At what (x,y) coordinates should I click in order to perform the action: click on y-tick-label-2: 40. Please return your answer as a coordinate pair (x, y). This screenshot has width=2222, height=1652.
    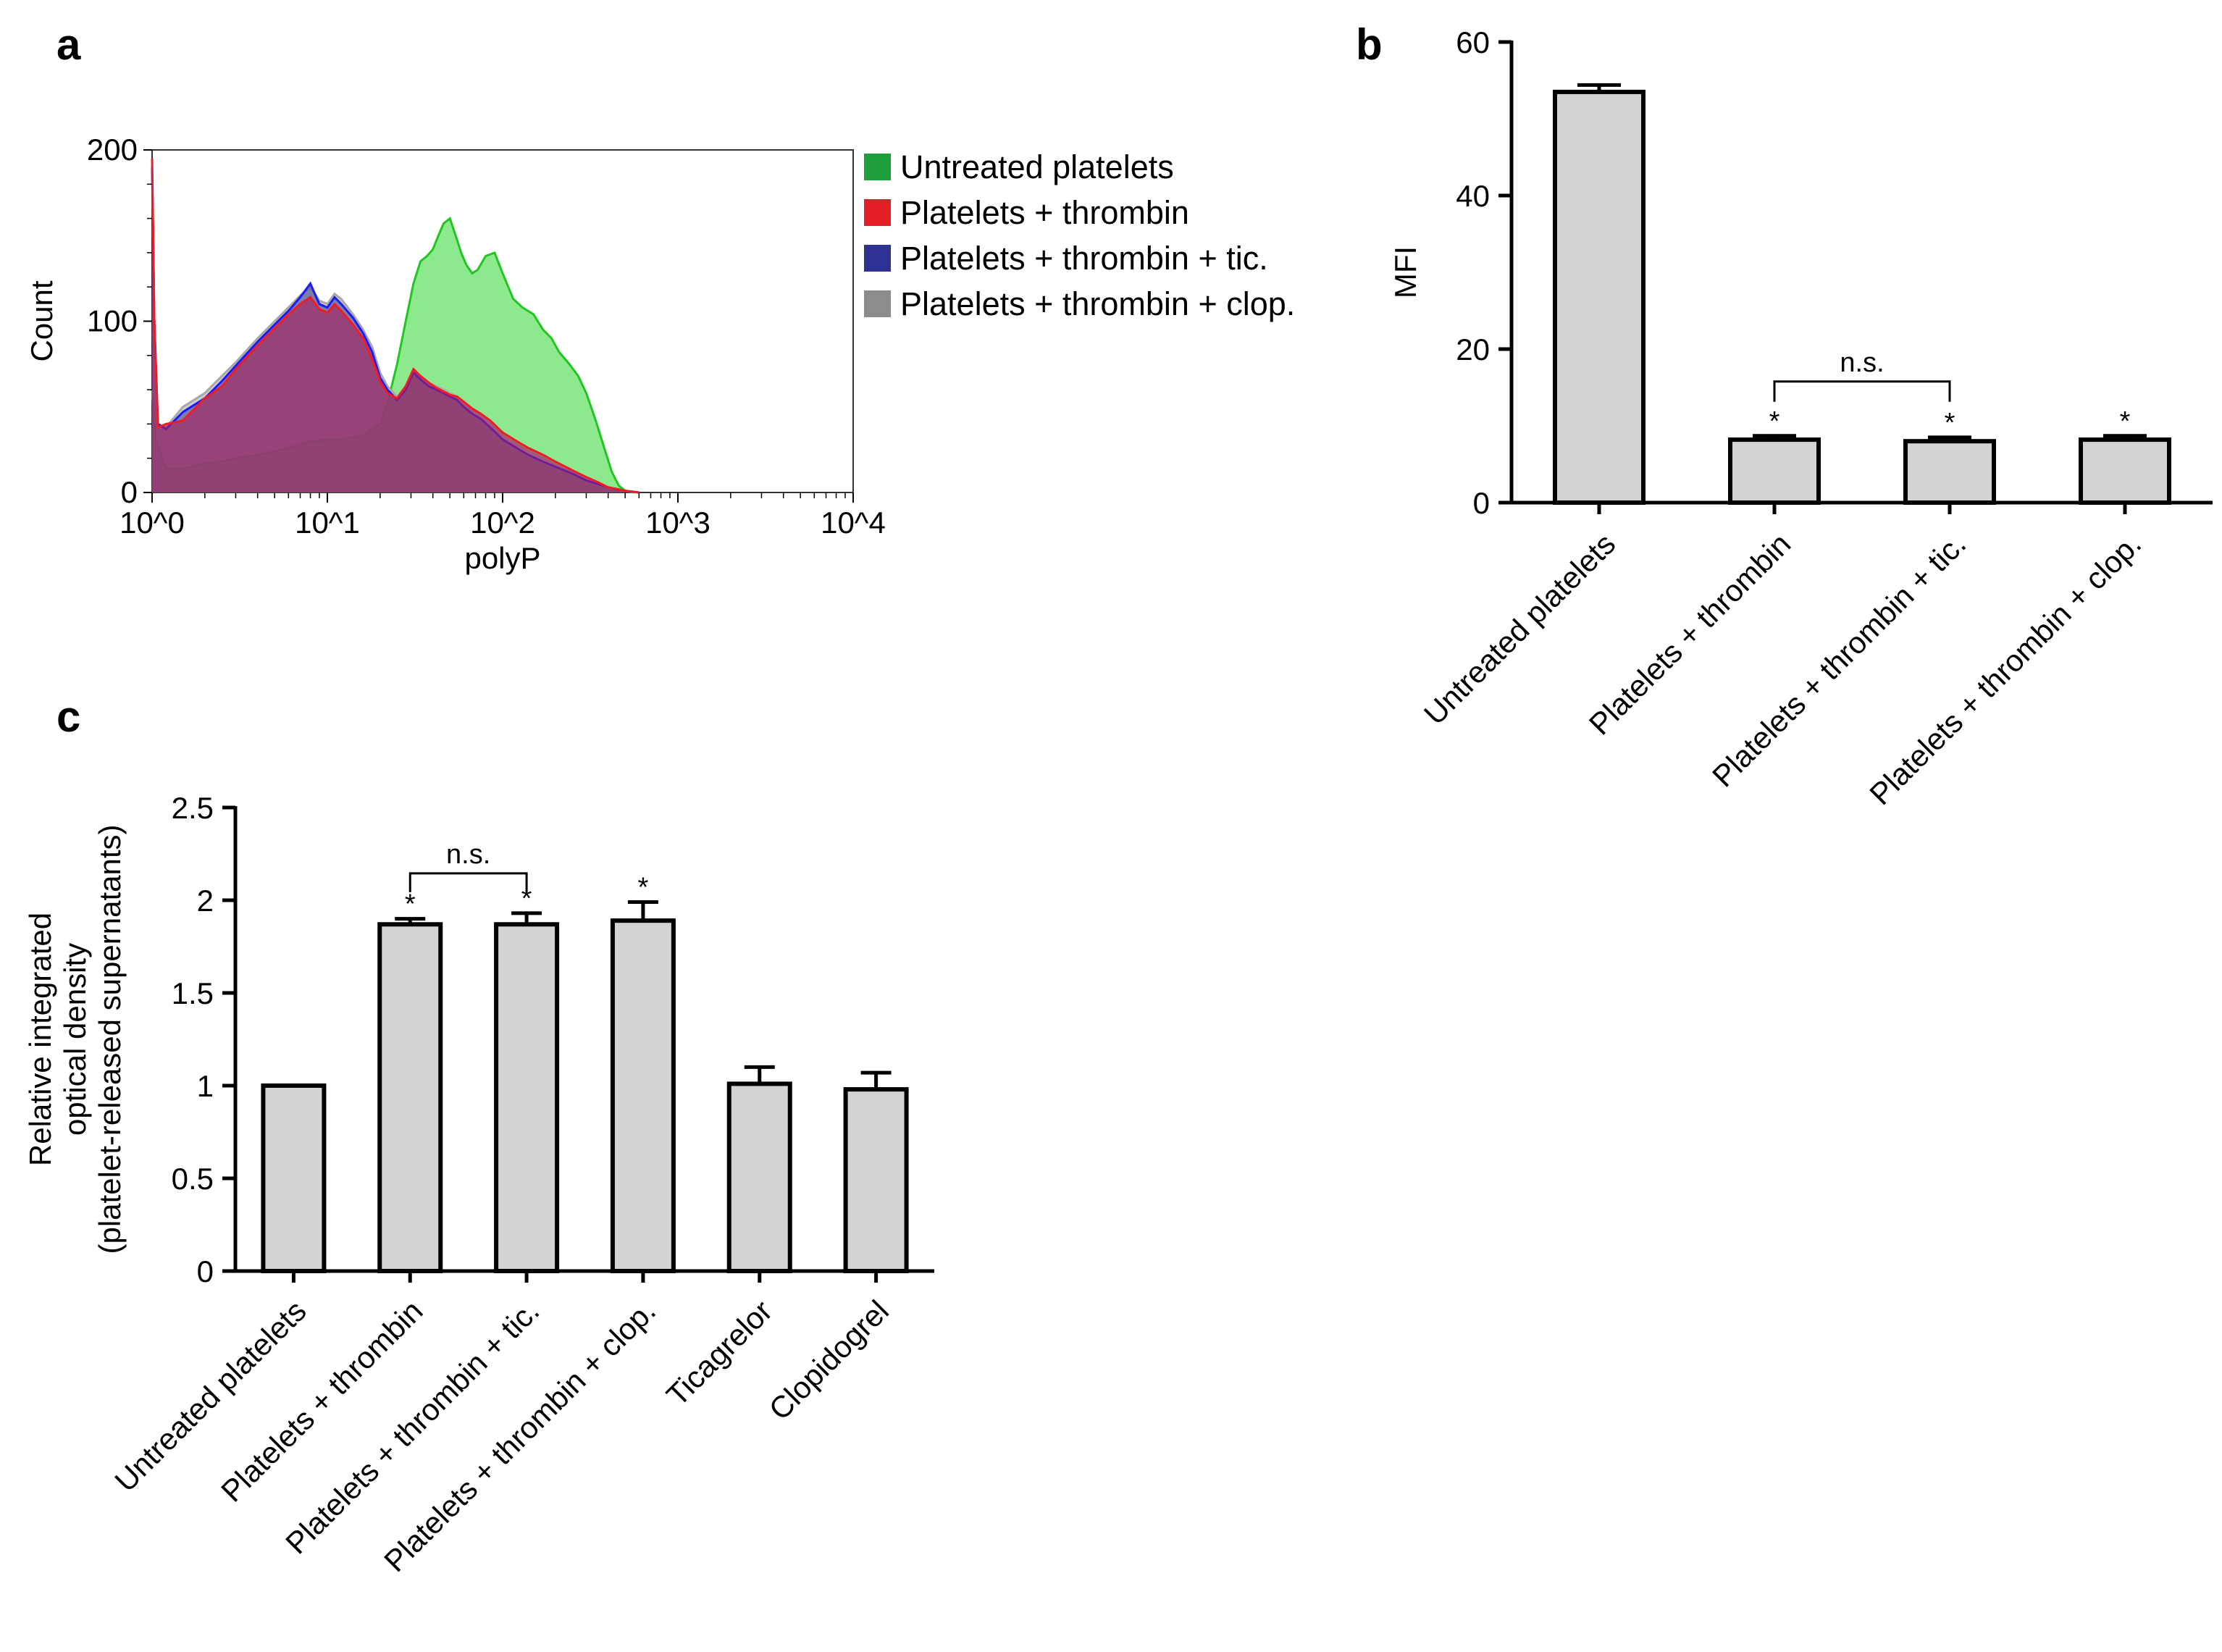
    Looking at the image, I should click on (1473, 196).